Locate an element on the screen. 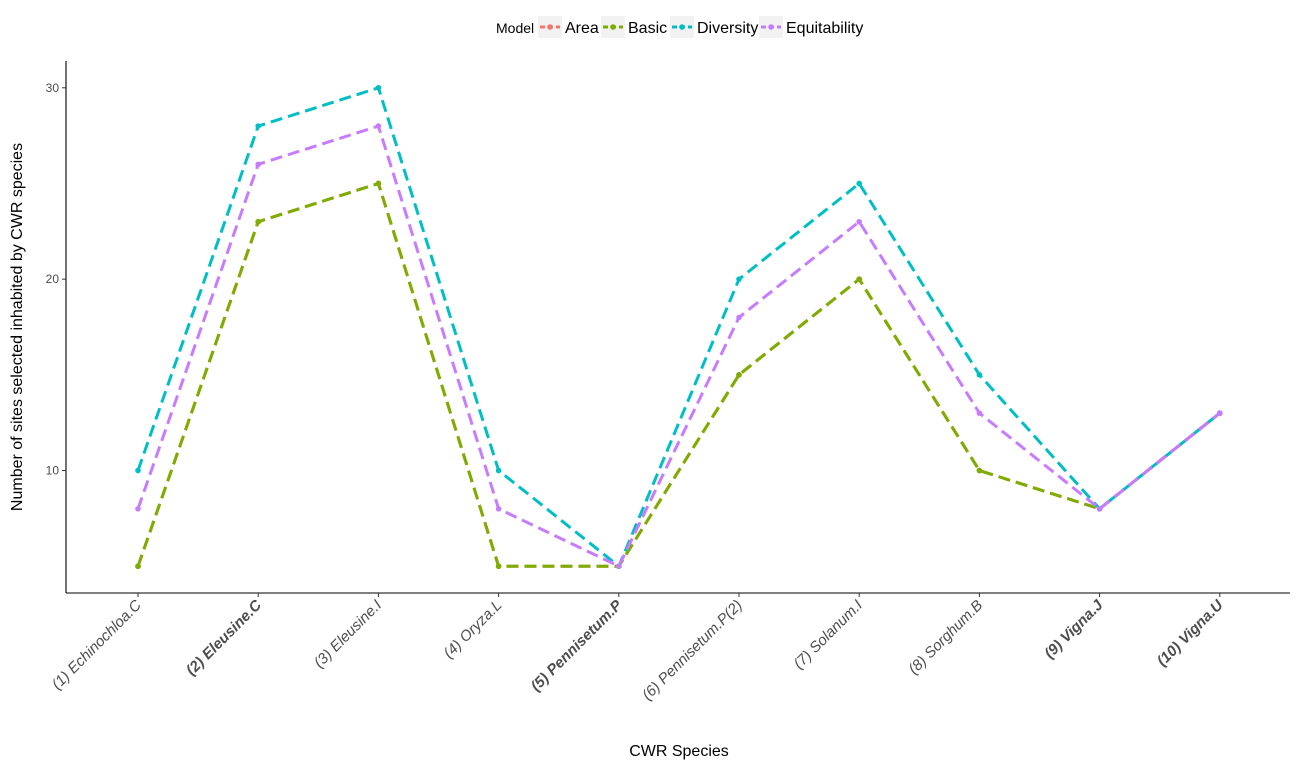 The image size is (1300, 766). legend-label: Area is located at coordinates (582, 28).